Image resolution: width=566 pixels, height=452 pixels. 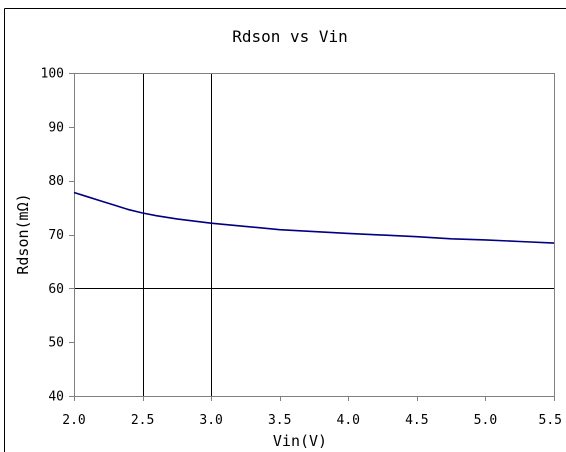 I want to click on y-axis-ticks: 40 50 60 70 80 90 100, so click(x=57, y=236).